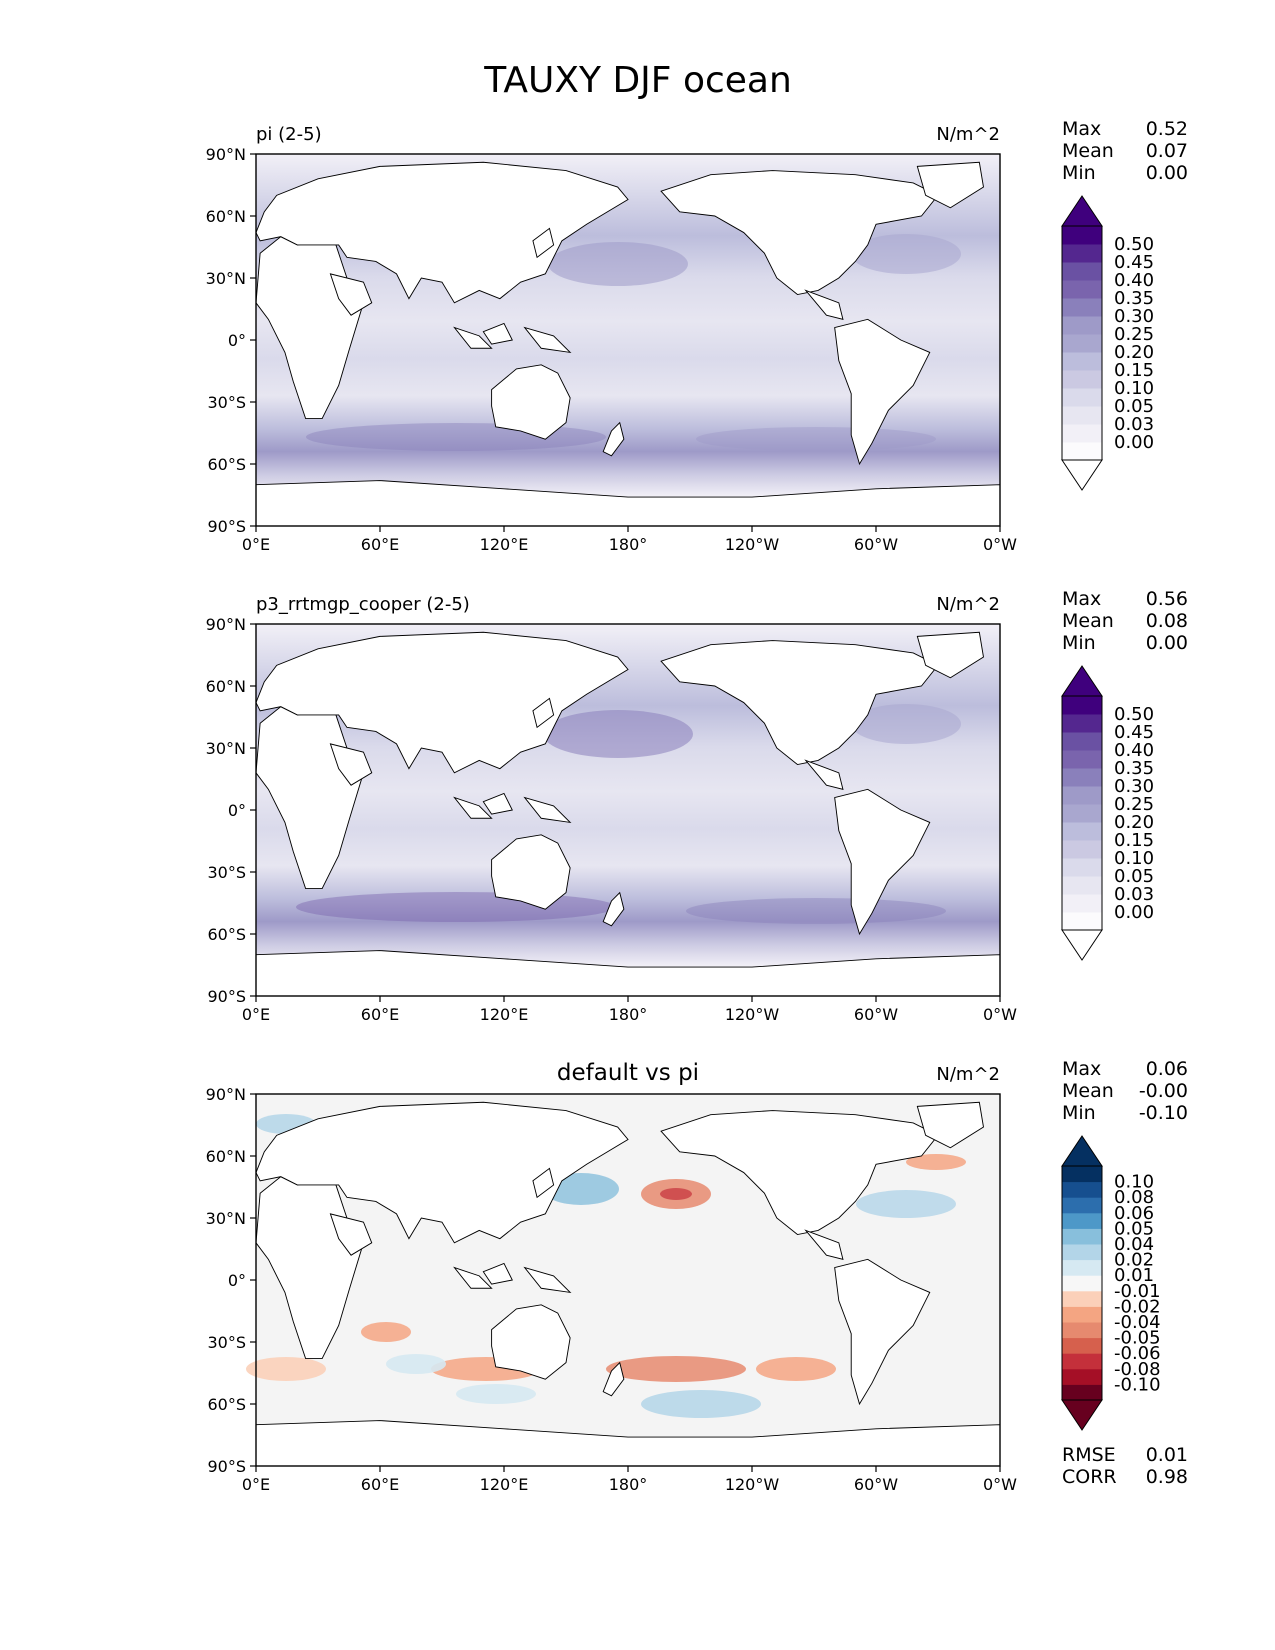  Describe the element at coordinates (1134, 1244) in the screenshot. I see `colorbar-tick-label: 0.04` at that location.